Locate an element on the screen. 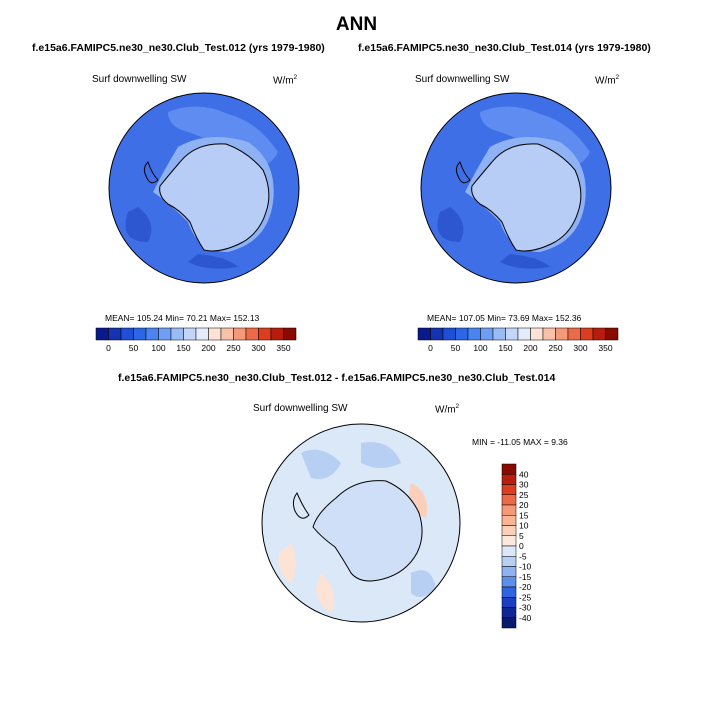 This screenshot has height=712, width=713. left-variable-label: Surf downwelling SW is located at coordinates (139, 79).